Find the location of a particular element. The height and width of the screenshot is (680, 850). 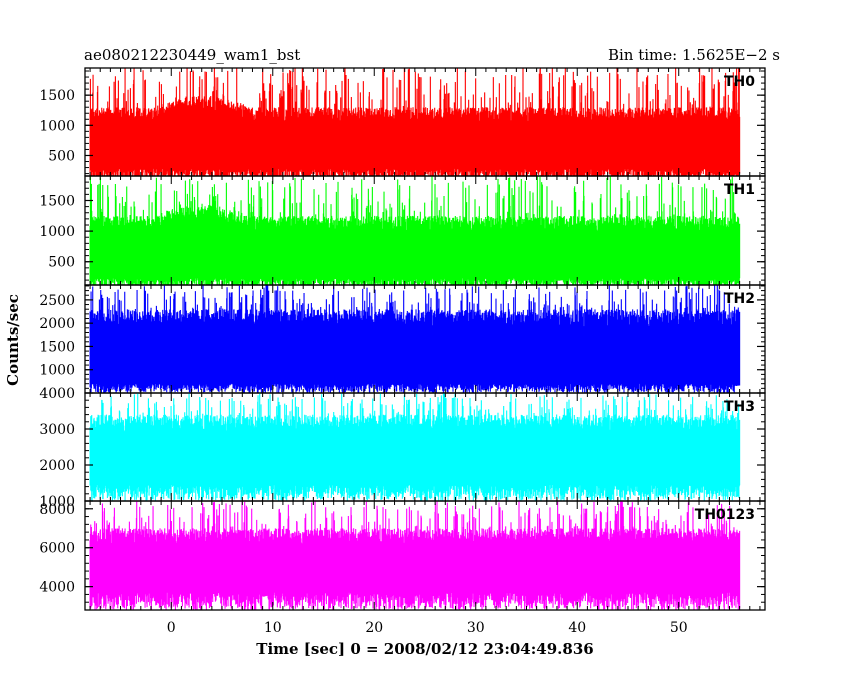

x-axis-title: Time [sec] 0 = 2008/02/12 23:04:49.836 is located at coordinates (424, 649).